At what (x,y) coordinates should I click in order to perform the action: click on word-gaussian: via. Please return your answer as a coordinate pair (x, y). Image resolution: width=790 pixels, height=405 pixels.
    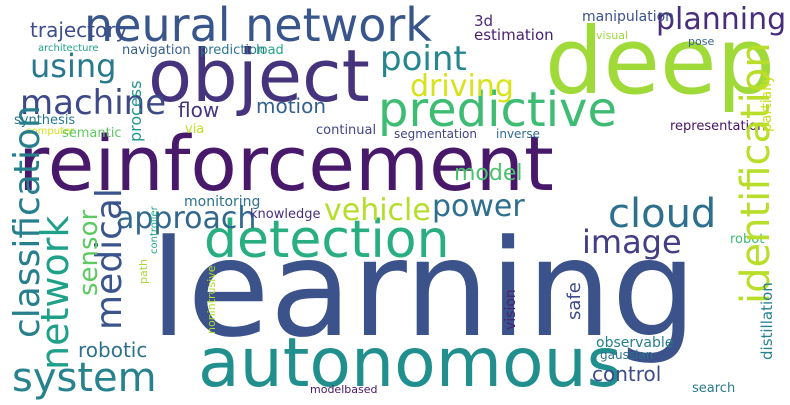
    Looking at the image, I should click on (195, 129).